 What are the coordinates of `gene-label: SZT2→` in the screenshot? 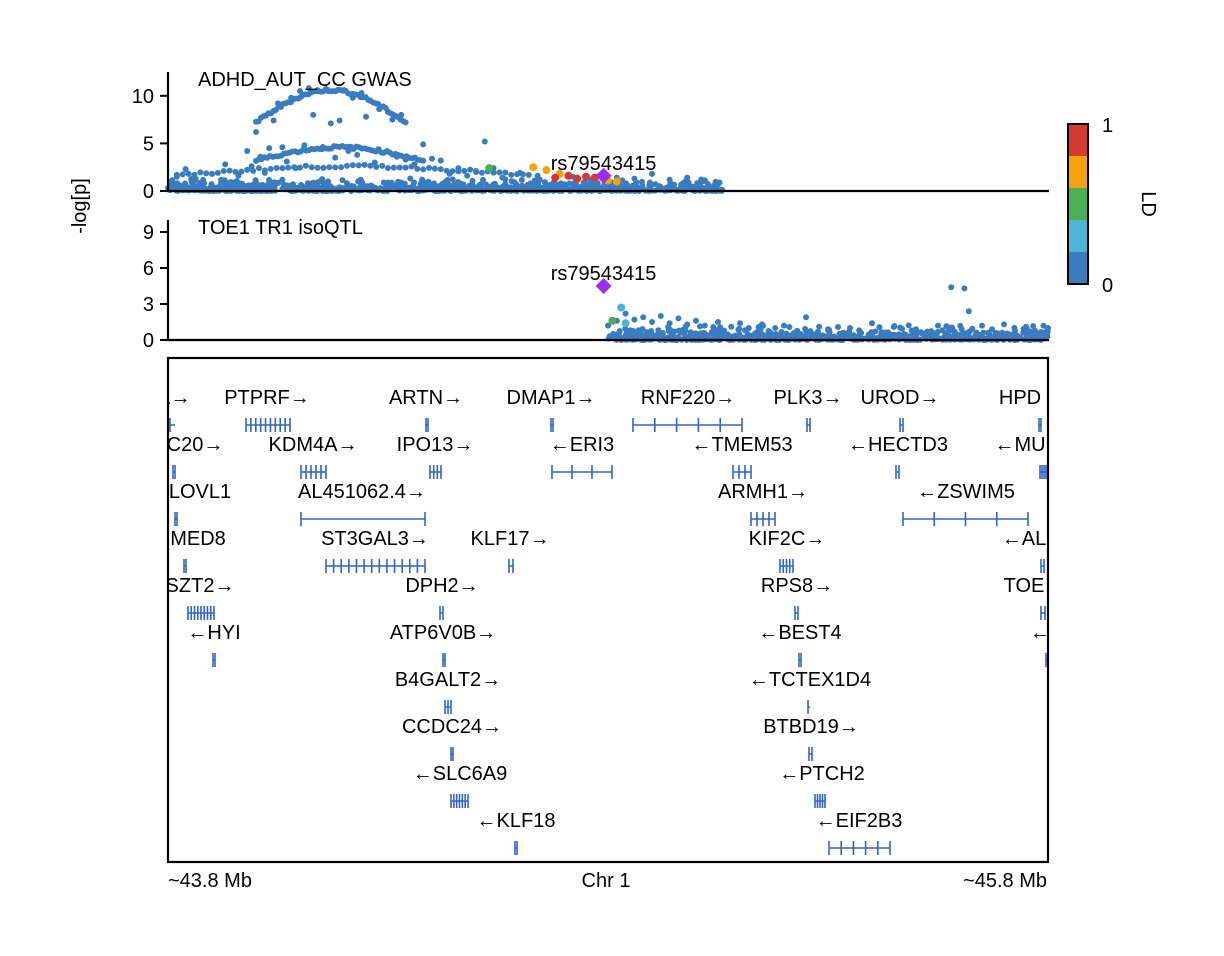 It's located at (200, 586).